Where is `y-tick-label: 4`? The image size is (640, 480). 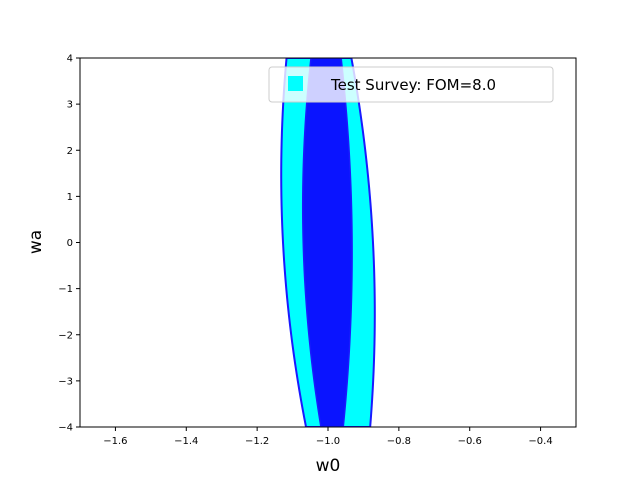 y-tick-label: 4 is located at coordinates (70, 59).